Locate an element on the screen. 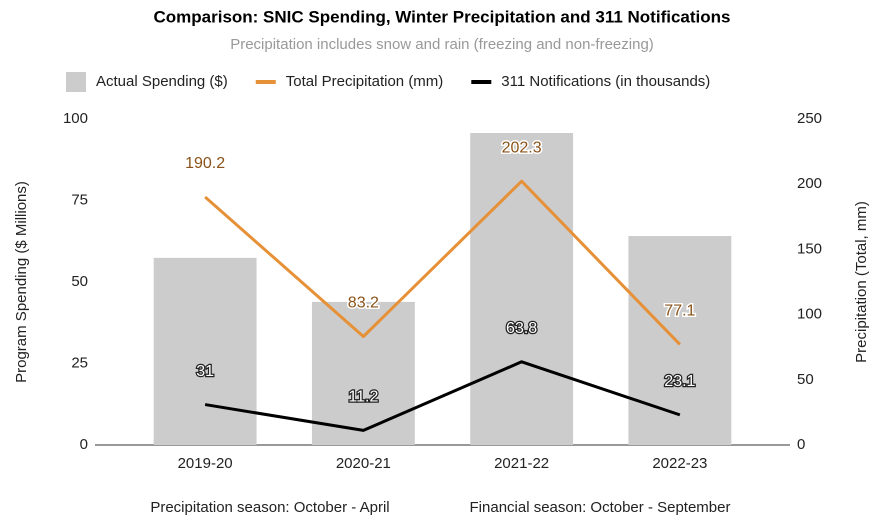 Image resolution: width=873 pixels, height=523 pixels. y-tick-label: 75 is located at coordinates (79, 199).